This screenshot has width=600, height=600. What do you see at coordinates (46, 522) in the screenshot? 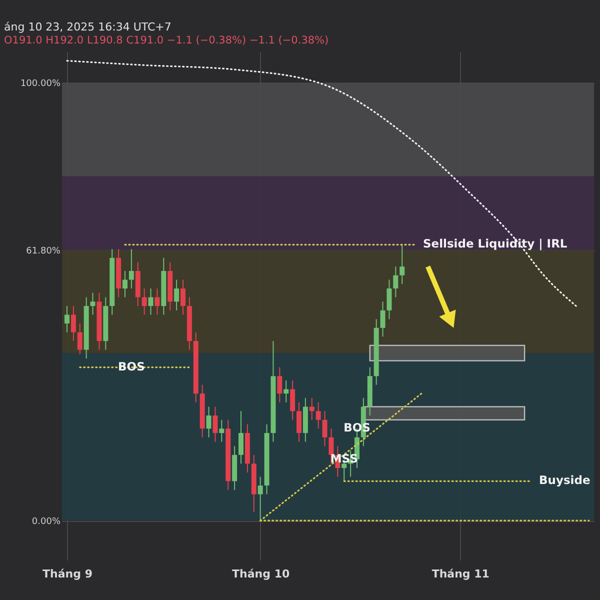
I see `y-tick-label: 0.00%` at bounding box center [46, 522].